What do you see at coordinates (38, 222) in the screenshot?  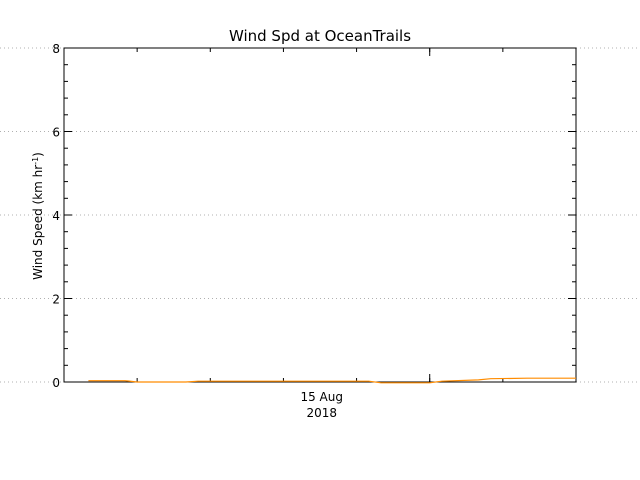 I see `y-axis-label-main: Wind Speed (km hr` at bounding box center [38, 222].